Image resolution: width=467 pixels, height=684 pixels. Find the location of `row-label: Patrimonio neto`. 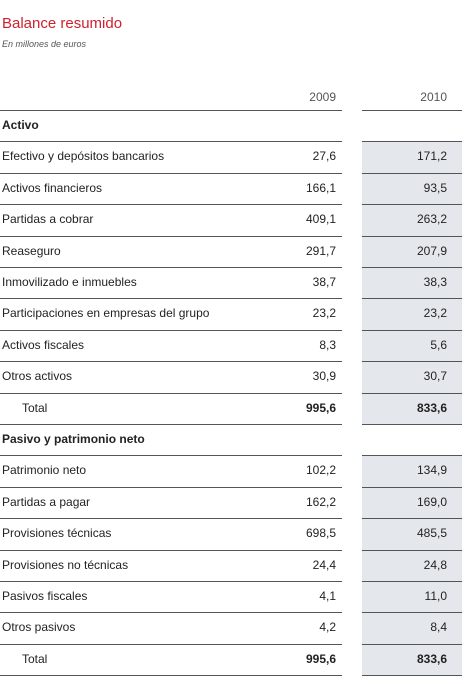

row-label: Patrimonio neto is located at coordinates (44, 470).